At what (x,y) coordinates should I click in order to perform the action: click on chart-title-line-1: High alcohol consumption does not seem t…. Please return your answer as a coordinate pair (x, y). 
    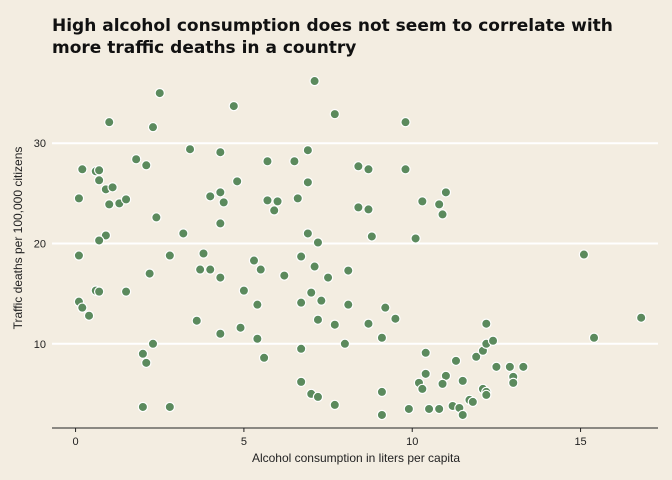
    Looking at the image, I should click on (332, 26).